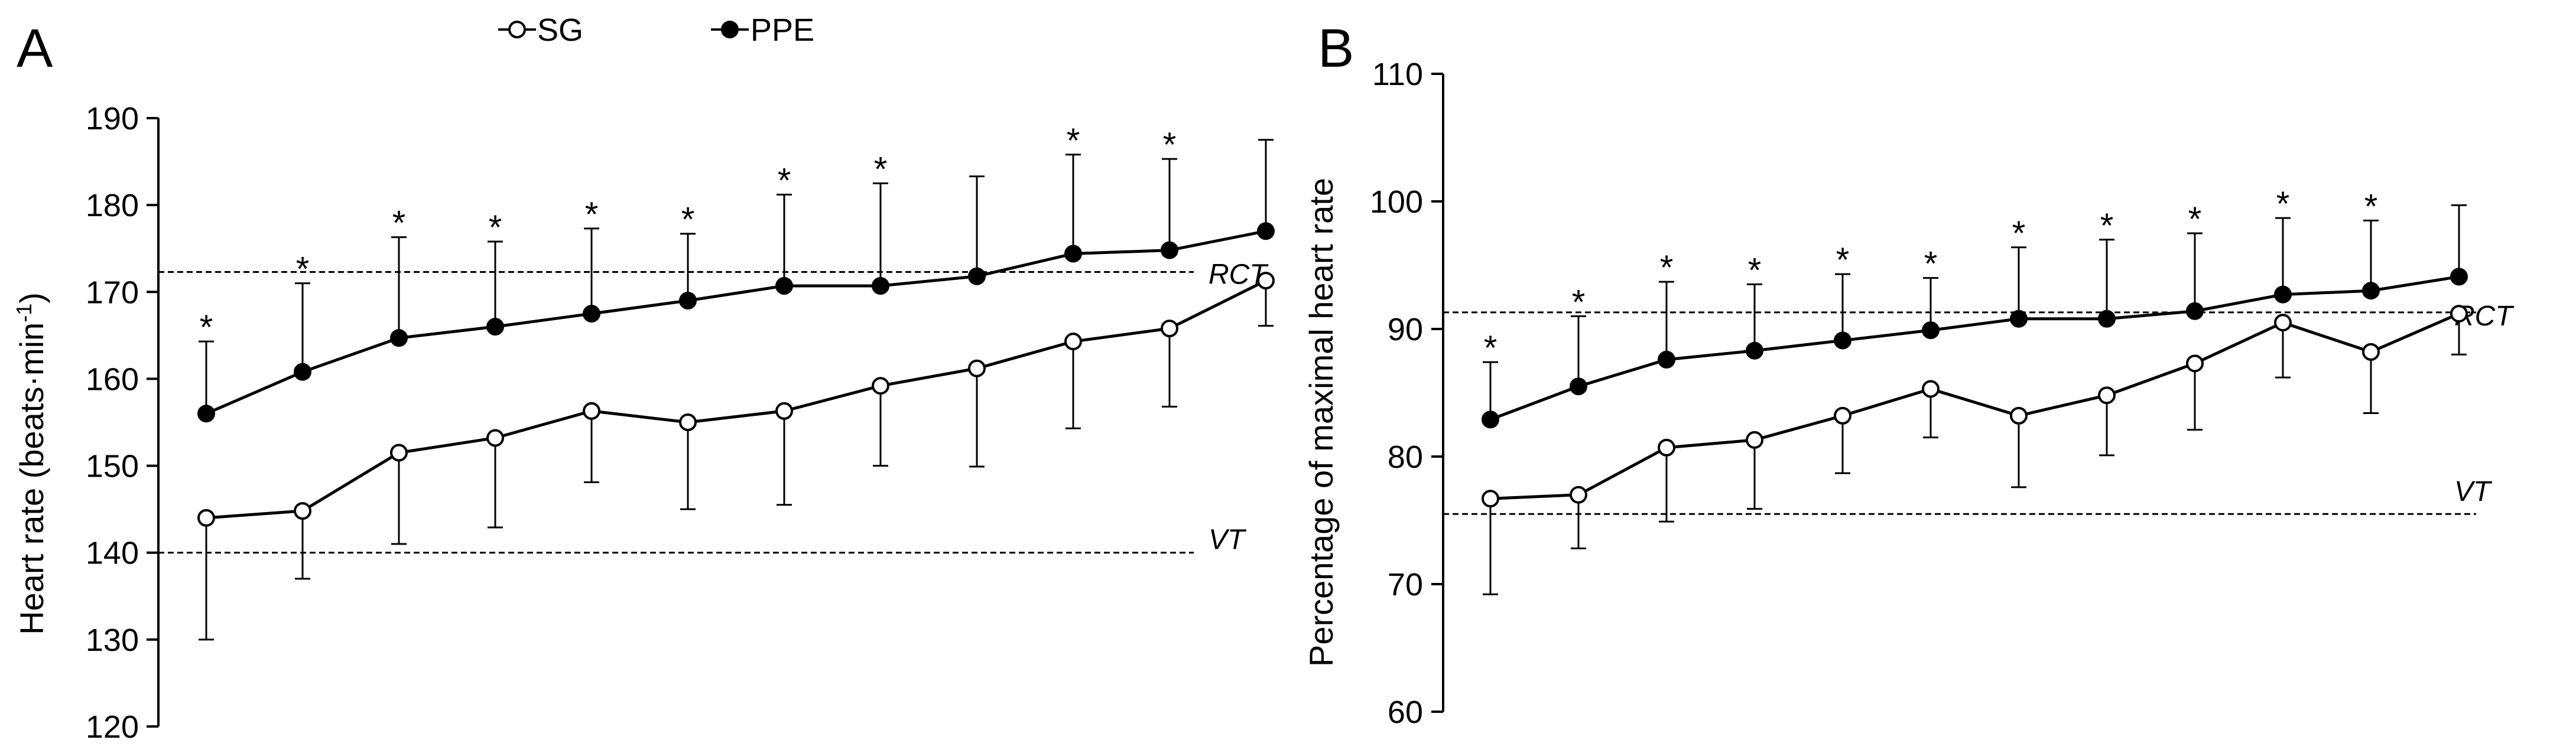 Image resolution: width=2576 pixels, height=756 pixels. Describe the element at coordinates (31, 463) in the screenshot. I see `y-axis-title-a: Heart rate (beats·min-1)` at that location.